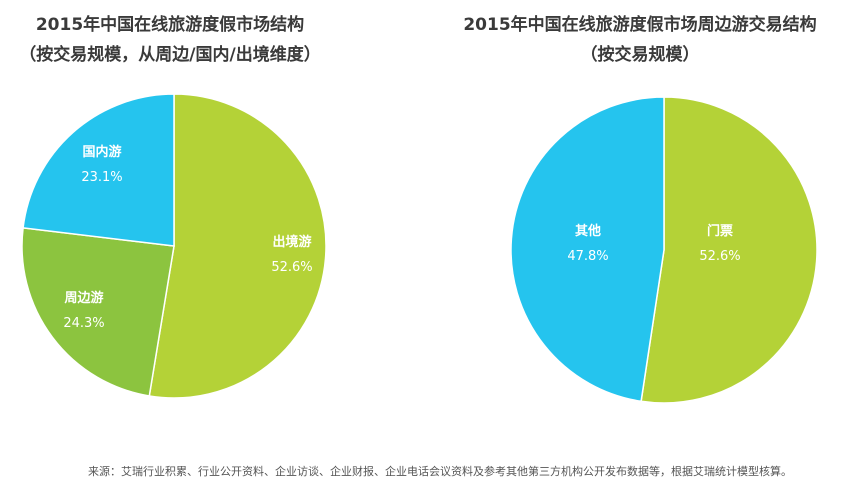  I want to click on chart-title: 2015年中国在线旅游度假市场周边游交易结构, so click(640, 25).